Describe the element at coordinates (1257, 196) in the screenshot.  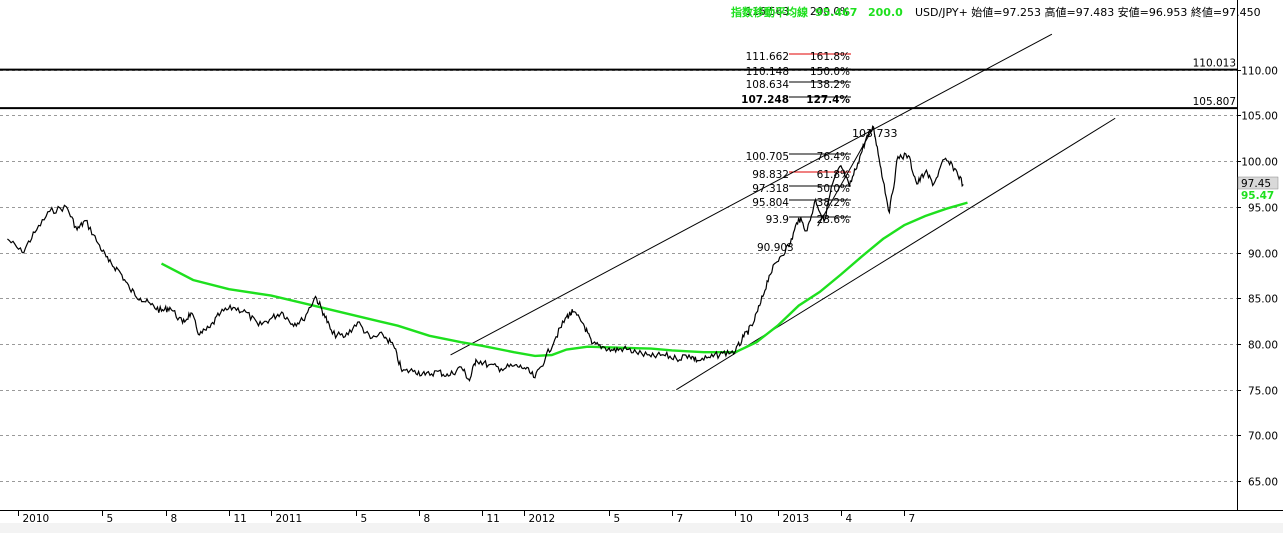
I see `ema-last-label: 95.47` at that location.